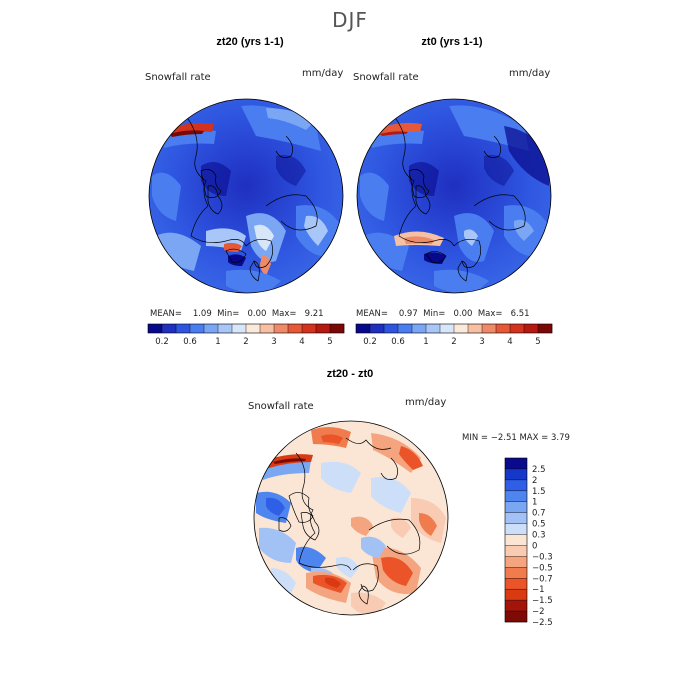 Image resolution: width=700 pixels, height=700 pixels. Describe the element at coordinates (538, 612) in the screenshot. I see `diff-colorbar-label: −2` at that location.